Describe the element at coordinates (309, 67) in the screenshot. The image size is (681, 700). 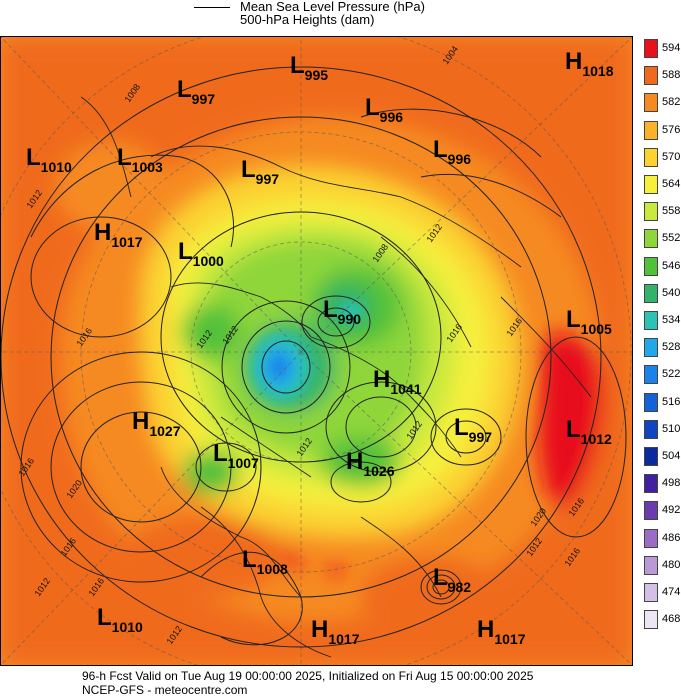
I see `low-pressure-center: L995` at that location.